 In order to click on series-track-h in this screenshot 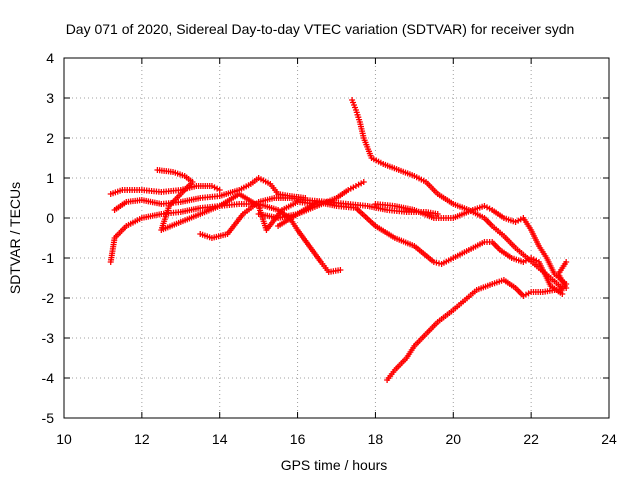, I will do `click(457, 194)`.